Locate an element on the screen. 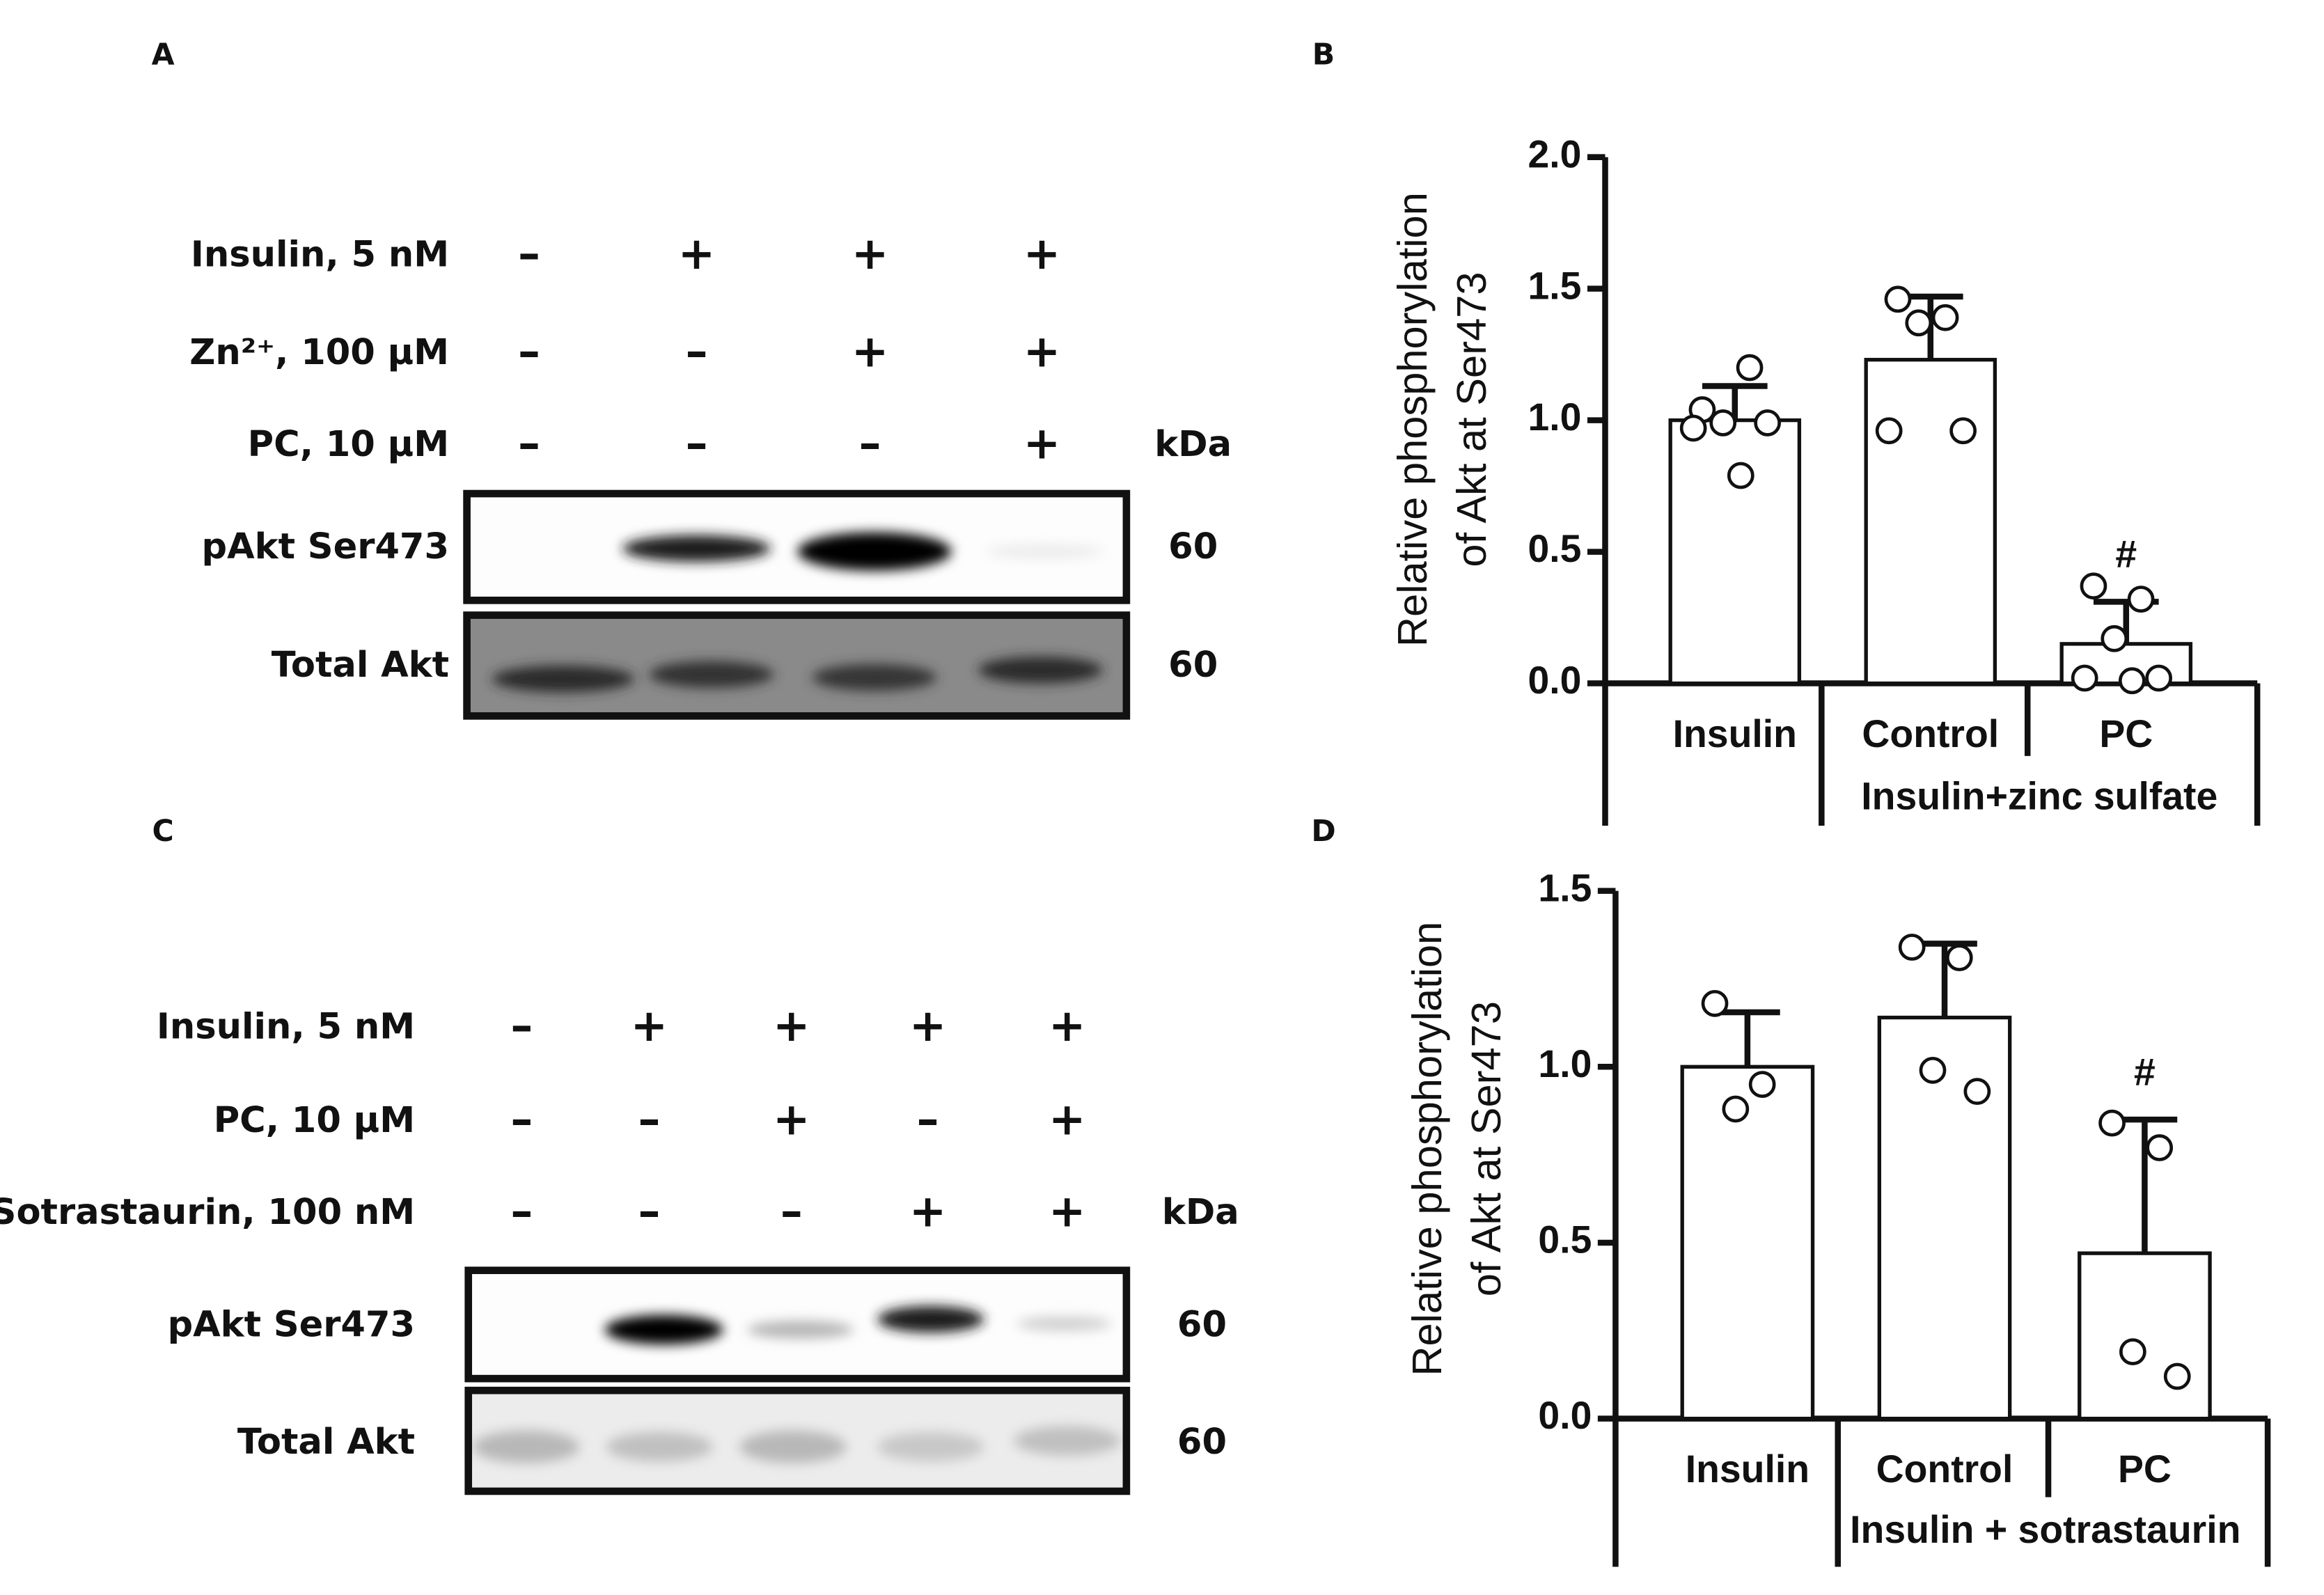  x-tick-label: Insulin is located at coordinates (1735, 733).